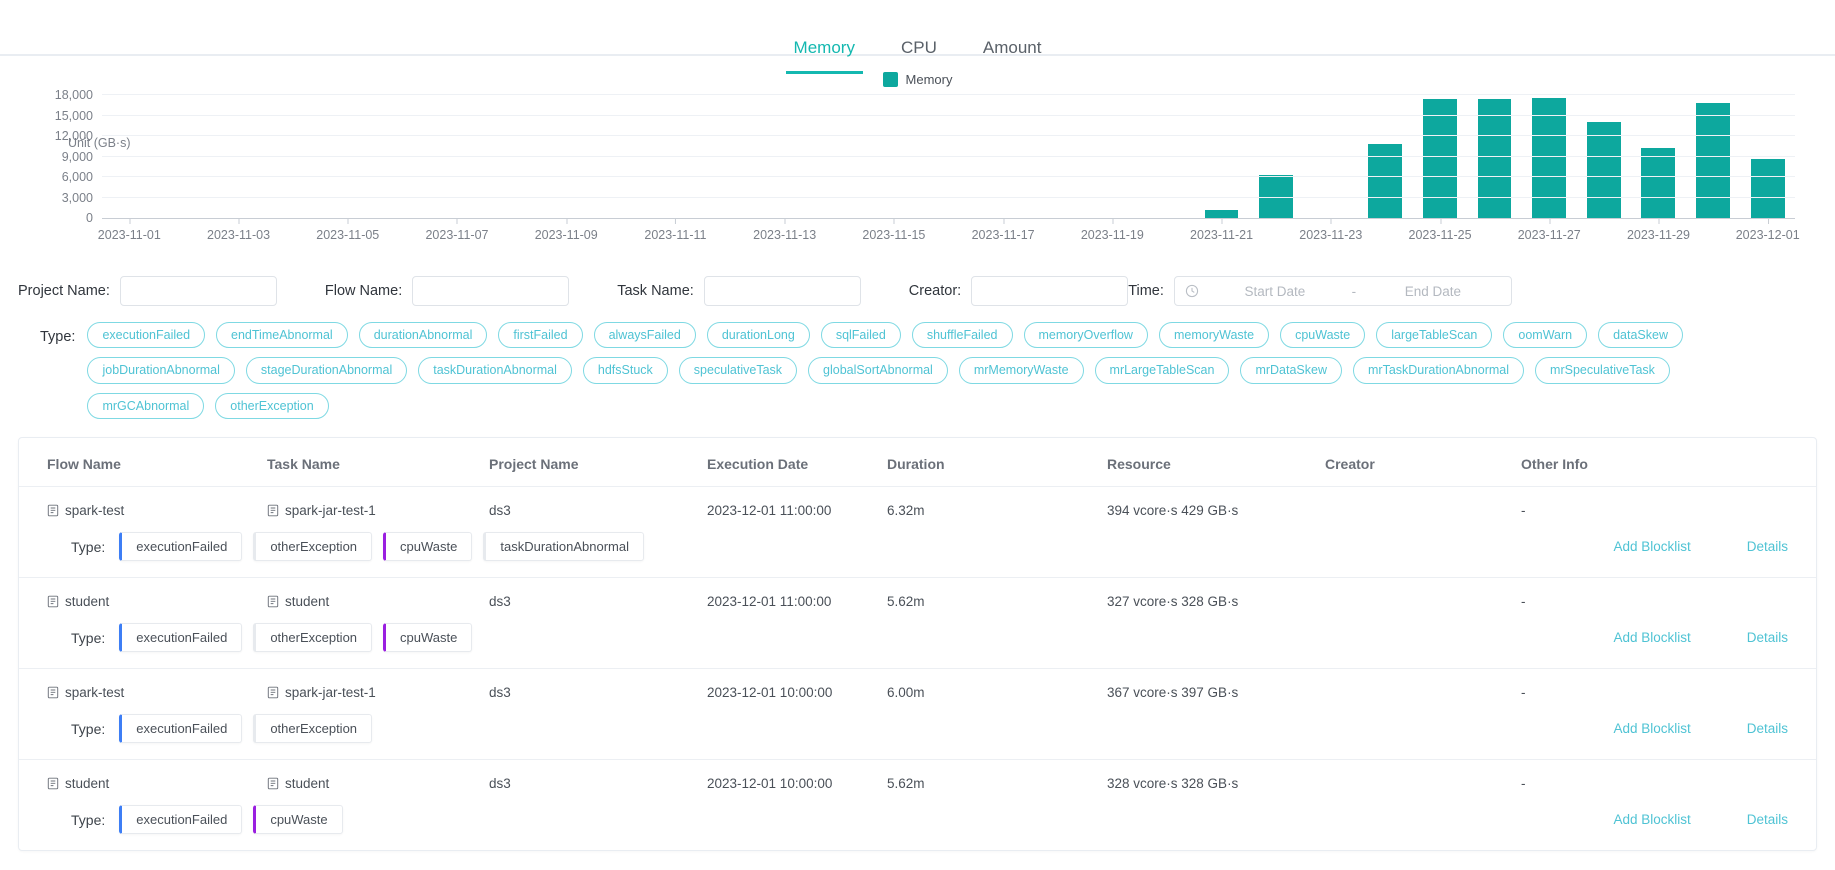 Image resolution: width=1835 pixels, height=870 pixels. What do you see at coordinates (644, 335) in the screenshot?
I see `type-chip-alwaysFailed: alwaysFailed` at bounding box center [644, 335].